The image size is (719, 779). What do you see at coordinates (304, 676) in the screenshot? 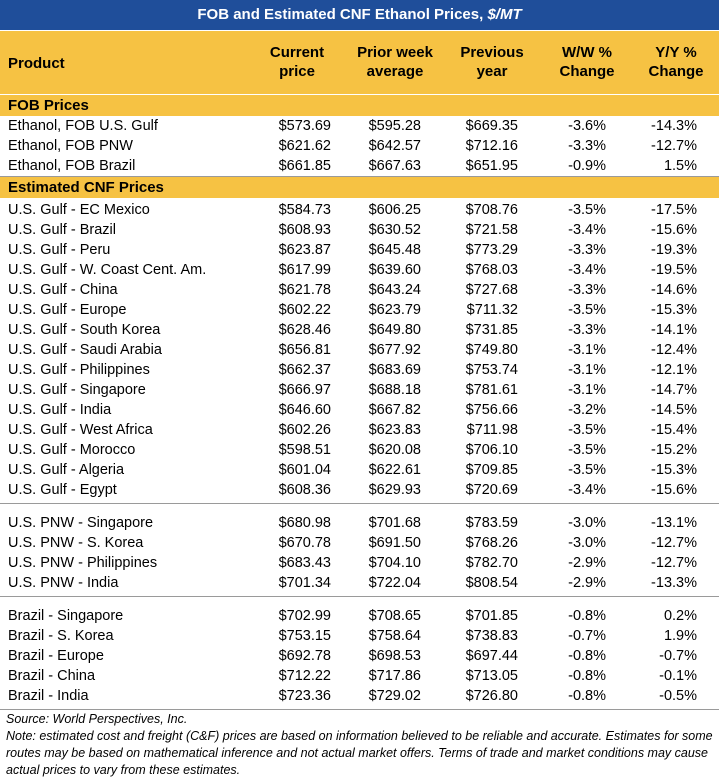
I see `value-cell: $712.22` at bounding box center [304, 676].